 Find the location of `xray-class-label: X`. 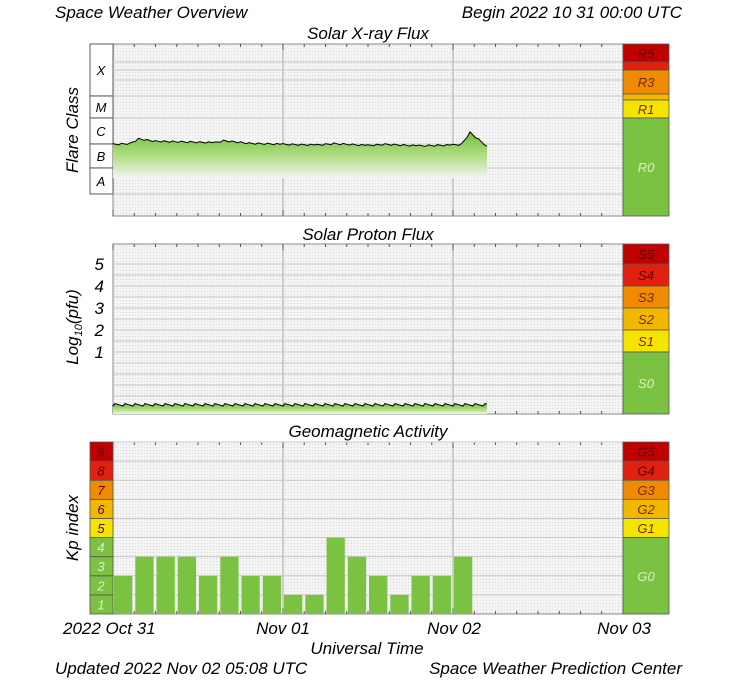

xray-class-label: X is located at coordinates (101, 70).